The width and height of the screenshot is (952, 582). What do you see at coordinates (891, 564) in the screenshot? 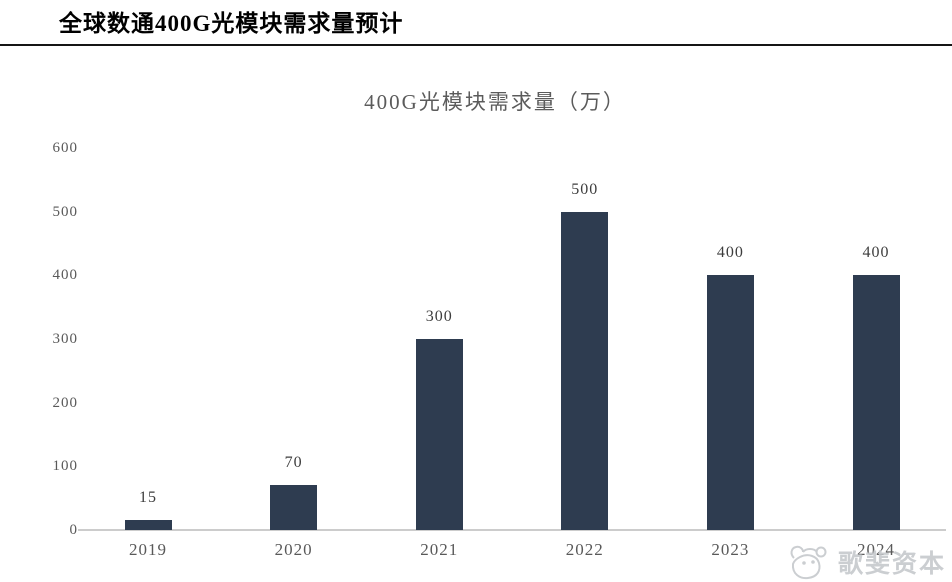
I see `watermark-text: 歌斐资本` at bounding box center [891, 564].